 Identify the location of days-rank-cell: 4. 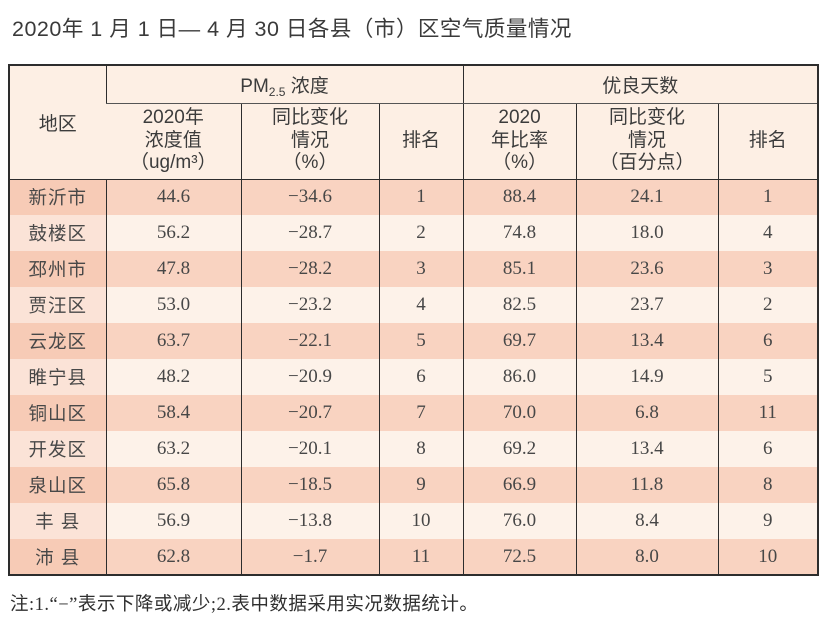
(768, 233).